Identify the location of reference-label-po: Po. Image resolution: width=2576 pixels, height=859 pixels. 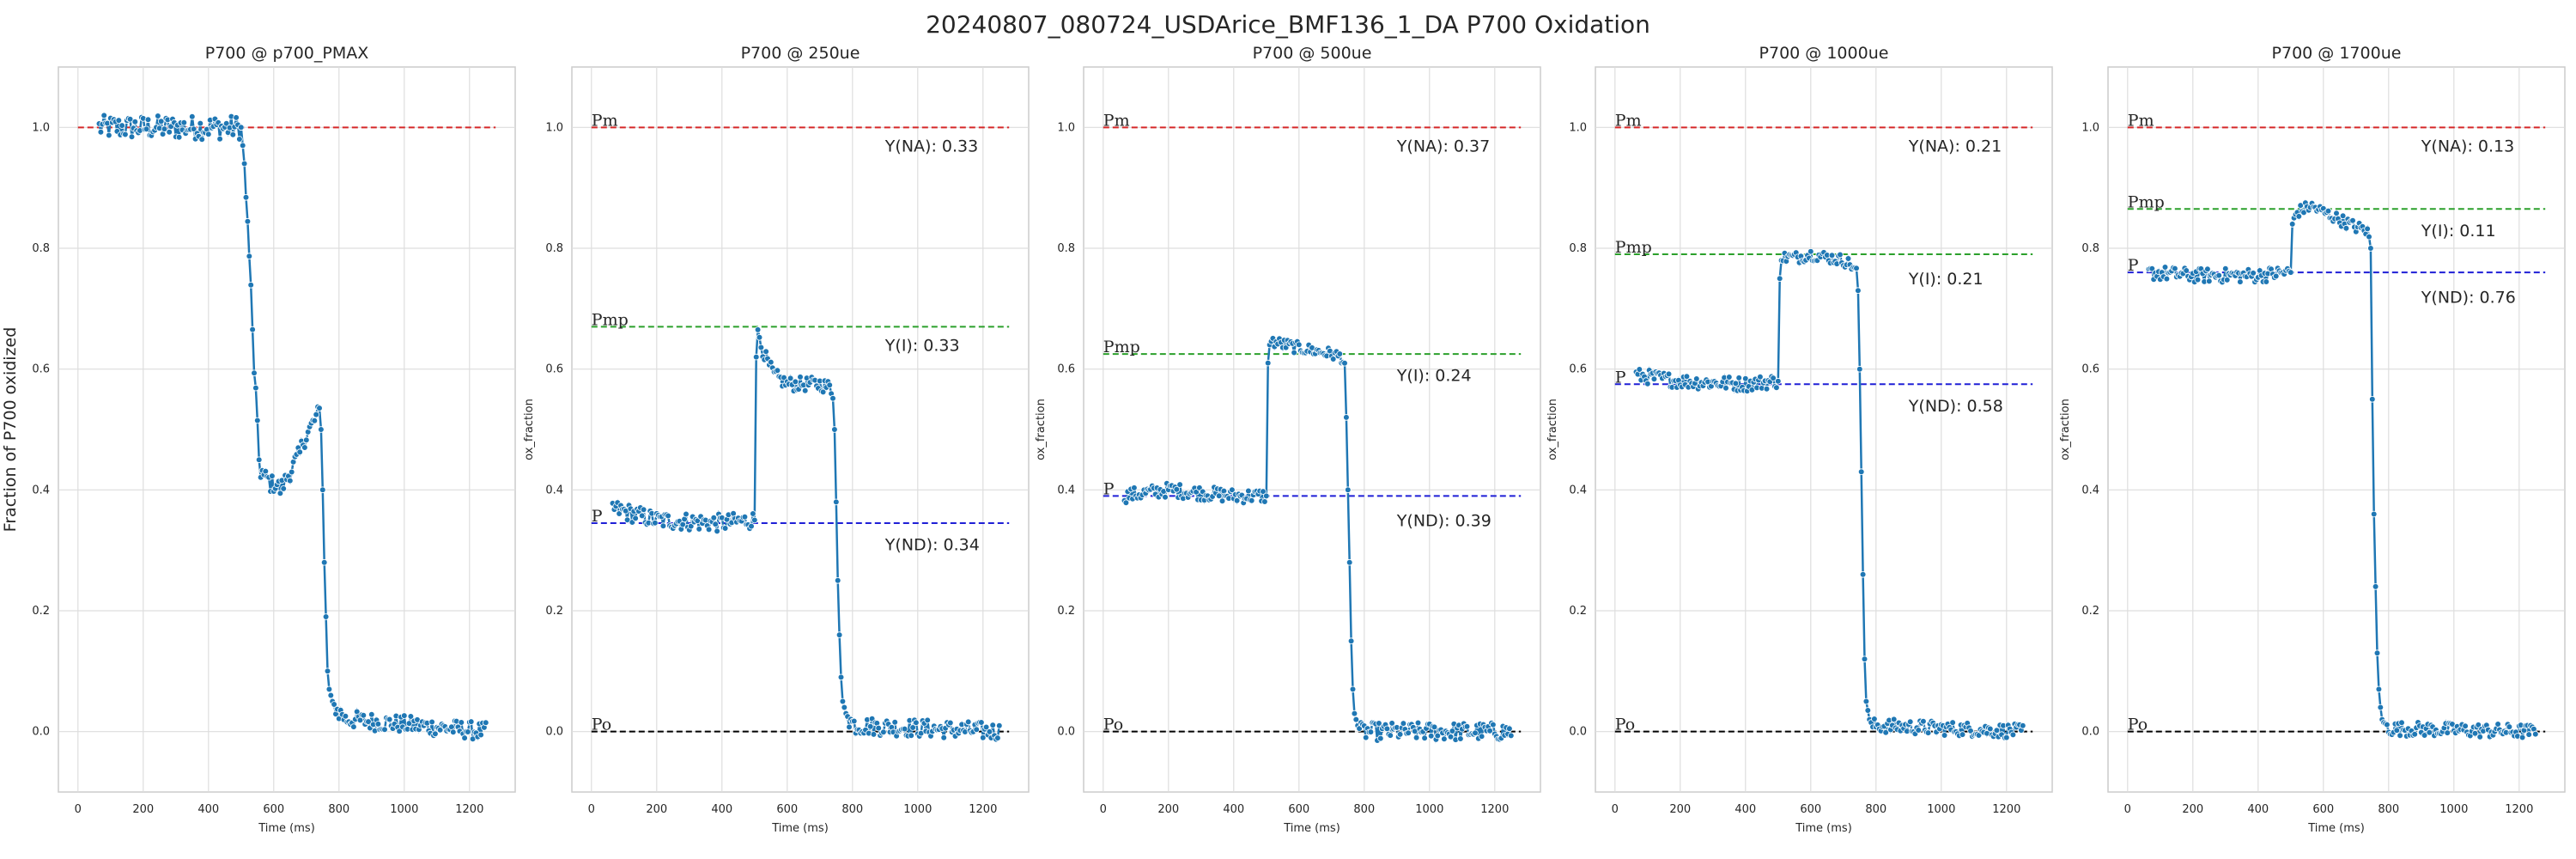
(1113, 725).